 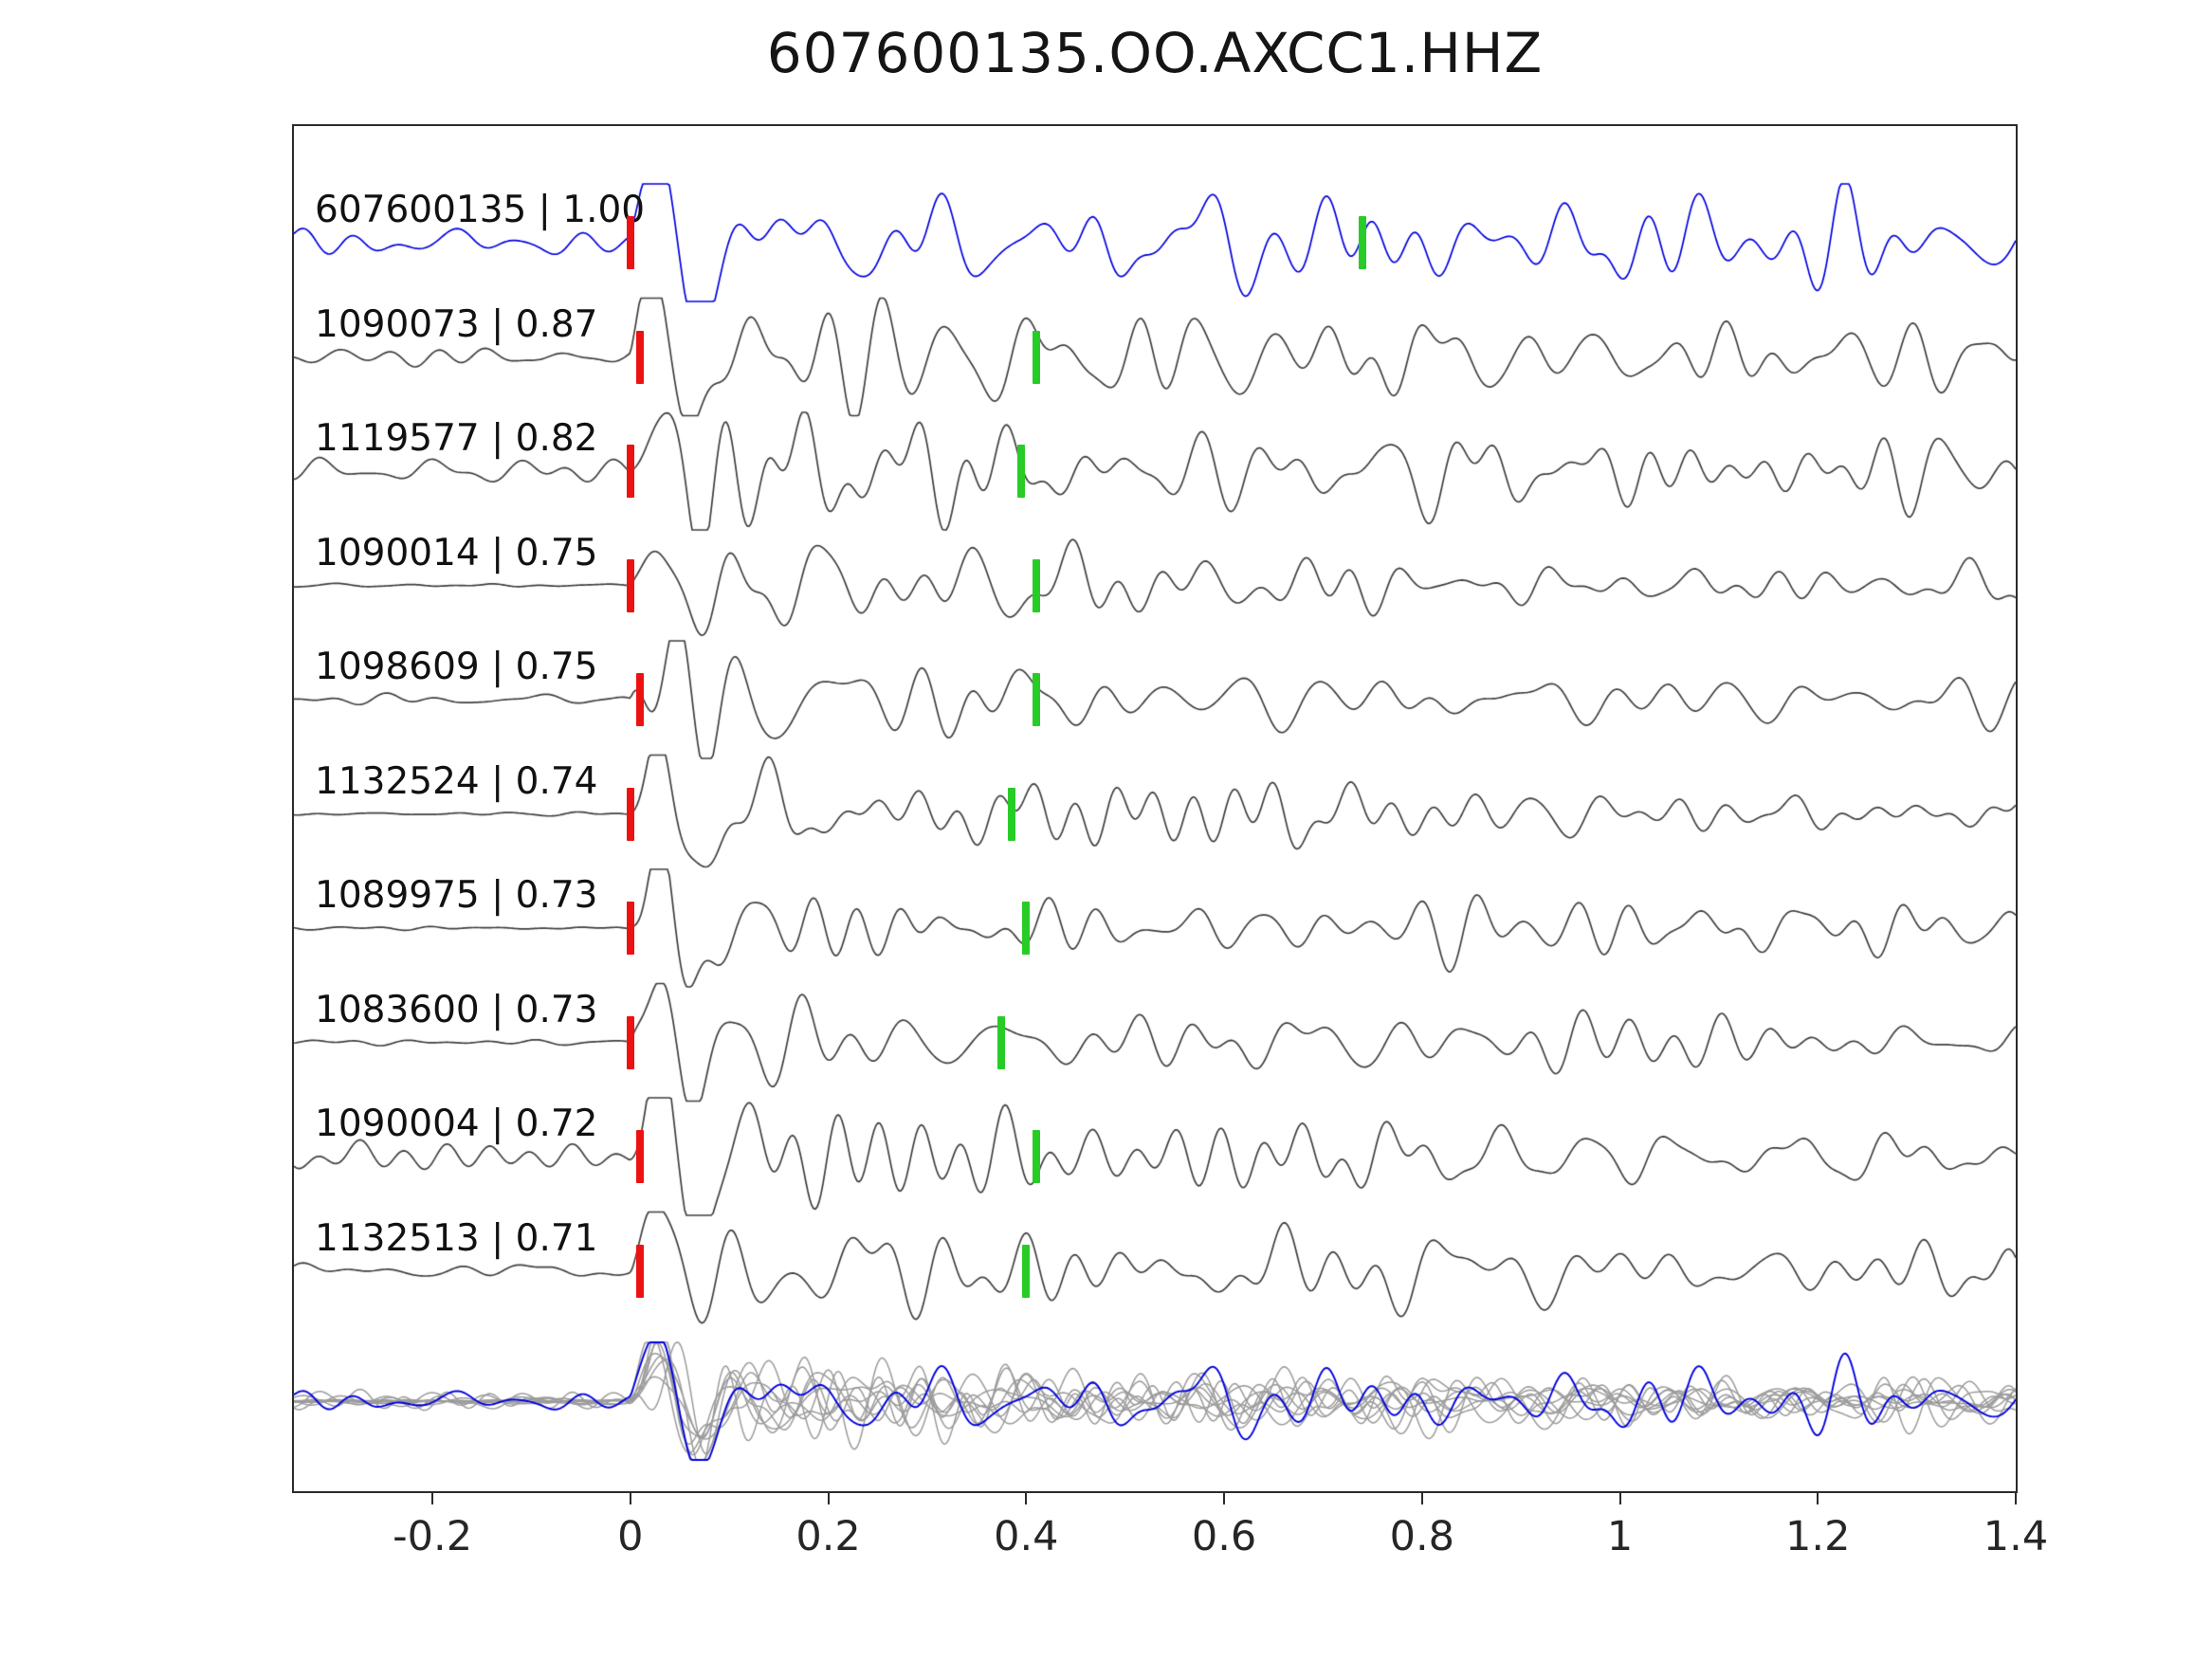 I want to click on x-tick-label: 1.2, so click(x=1818, y=1536).